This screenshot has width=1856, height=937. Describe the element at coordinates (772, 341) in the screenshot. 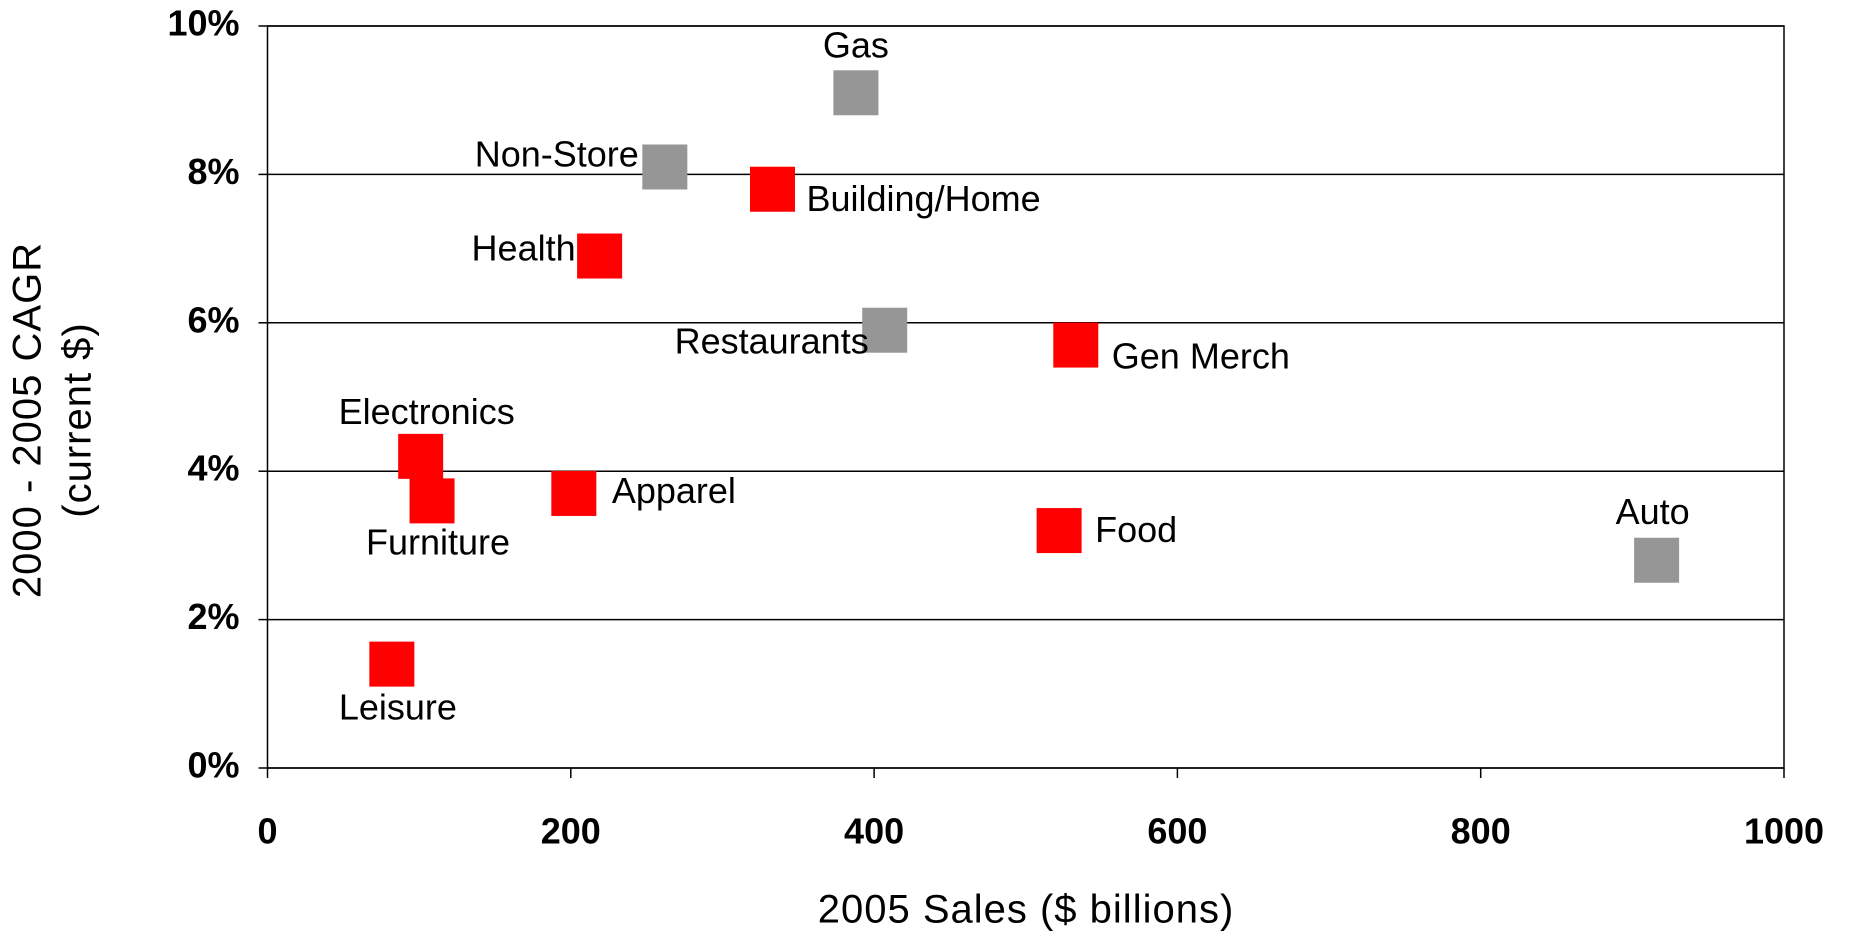

I see `point-label: Restaurants` at that location.